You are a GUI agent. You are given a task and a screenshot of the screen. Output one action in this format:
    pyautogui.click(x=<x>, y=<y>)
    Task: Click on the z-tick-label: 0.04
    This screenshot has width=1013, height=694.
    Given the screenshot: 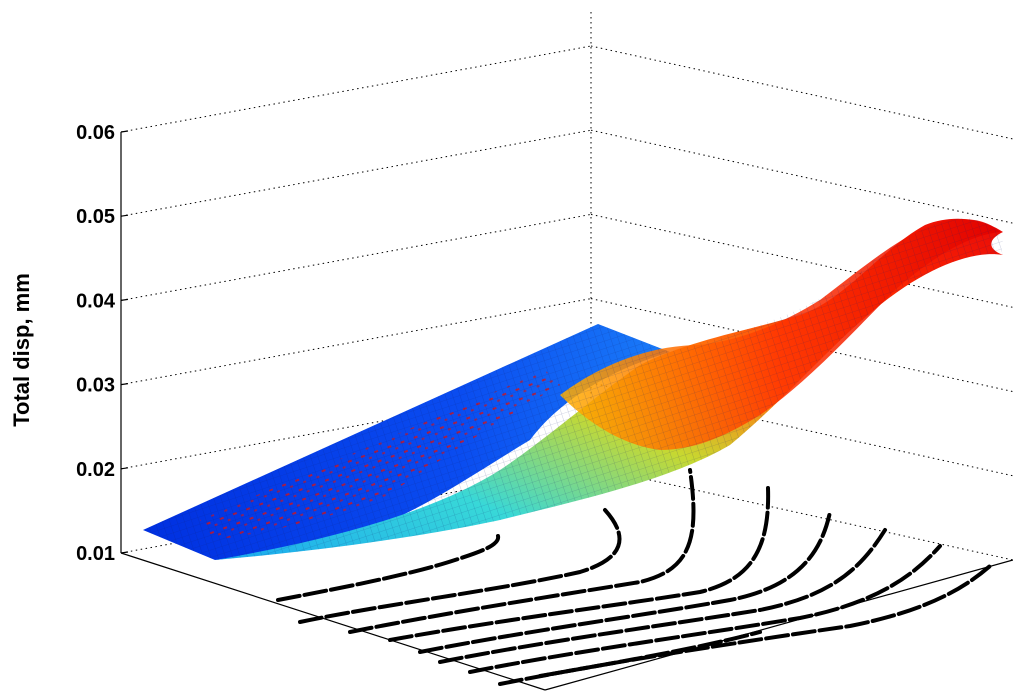 What is the action you would take?
    pyautogui.click(x=96, y=301)
    